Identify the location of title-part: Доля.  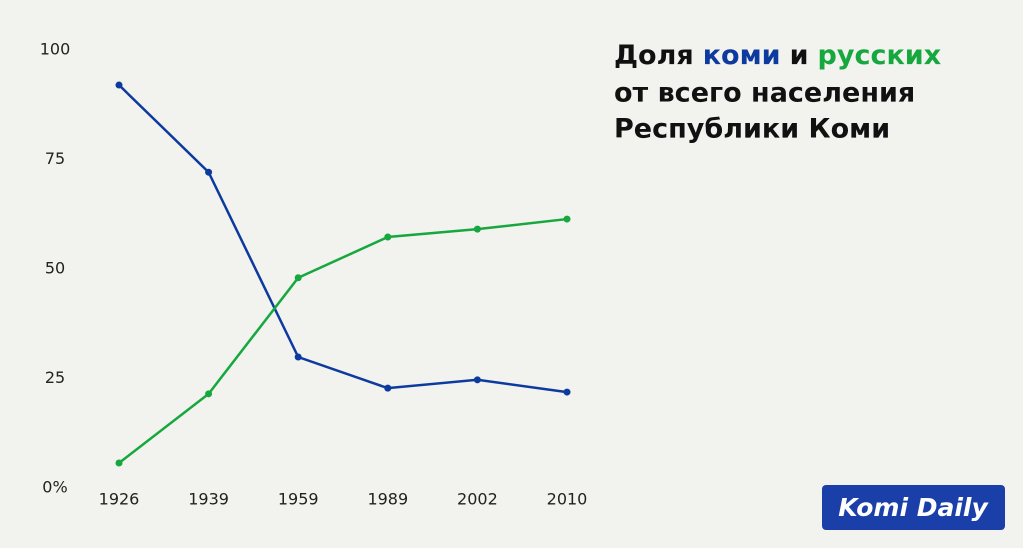
(654, 55).